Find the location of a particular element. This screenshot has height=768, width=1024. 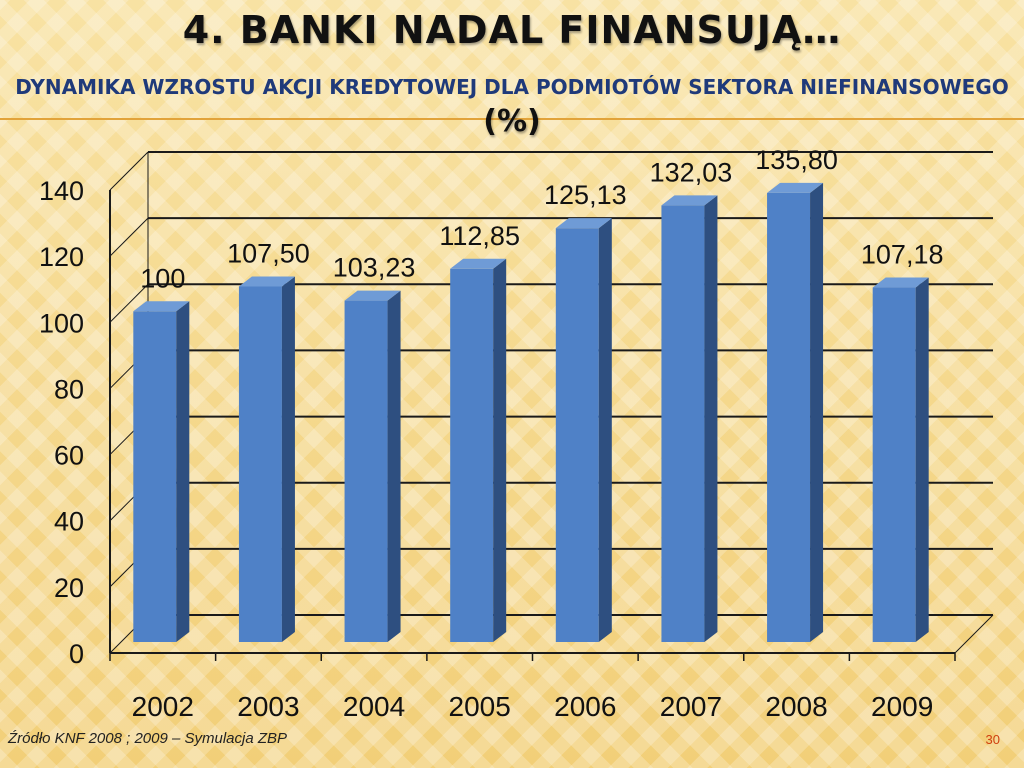

x-tick-label: 2006 is located at coordinates (585, 706).